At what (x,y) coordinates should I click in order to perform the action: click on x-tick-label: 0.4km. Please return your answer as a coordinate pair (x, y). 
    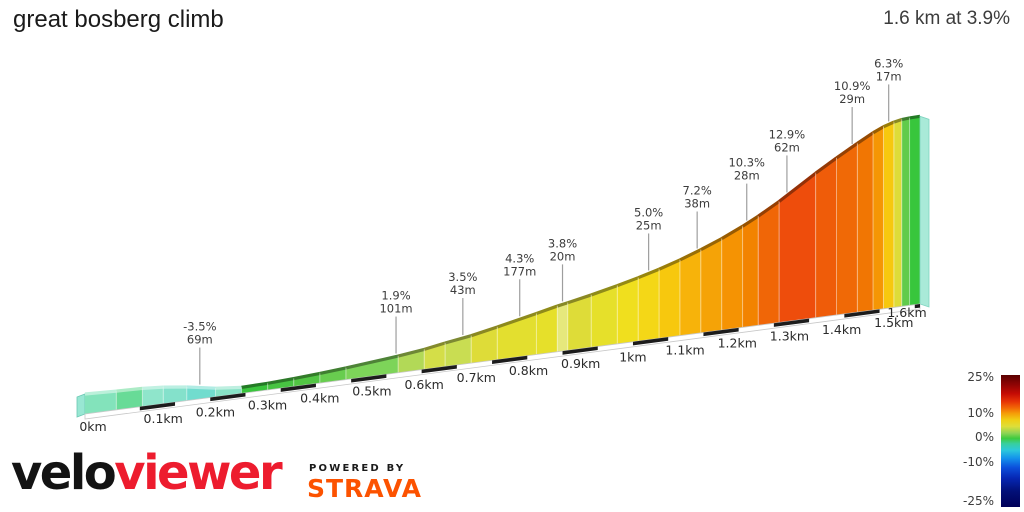
    Looking at the image, I should click on (319, 398).